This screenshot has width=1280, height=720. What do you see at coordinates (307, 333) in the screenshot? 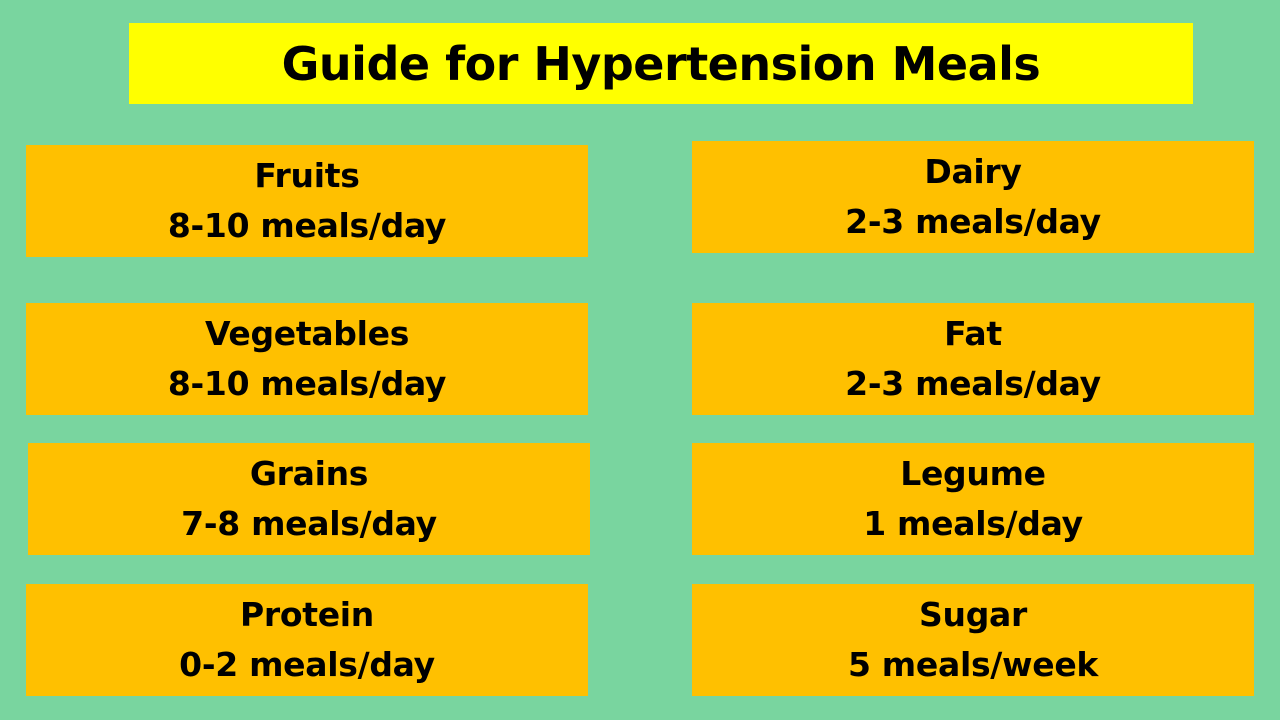
I see `food-group-name: Vegetables` at bounding box center [307, 333].